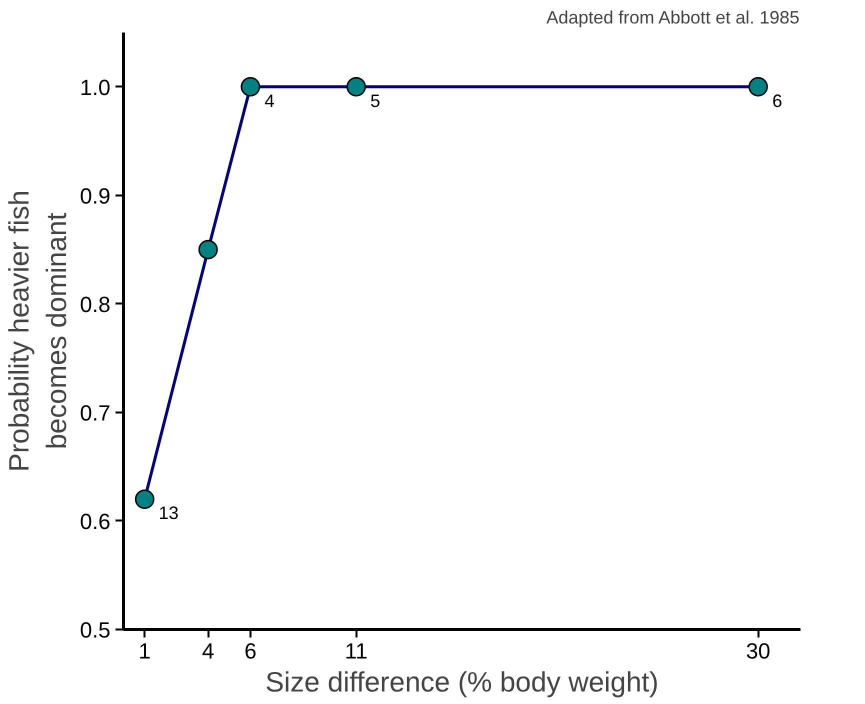 The width and height of the screenshot is (865, 704). Describe the element at coordinates (777, 100) in the screenshot. I see `annotation: 6` at that location.